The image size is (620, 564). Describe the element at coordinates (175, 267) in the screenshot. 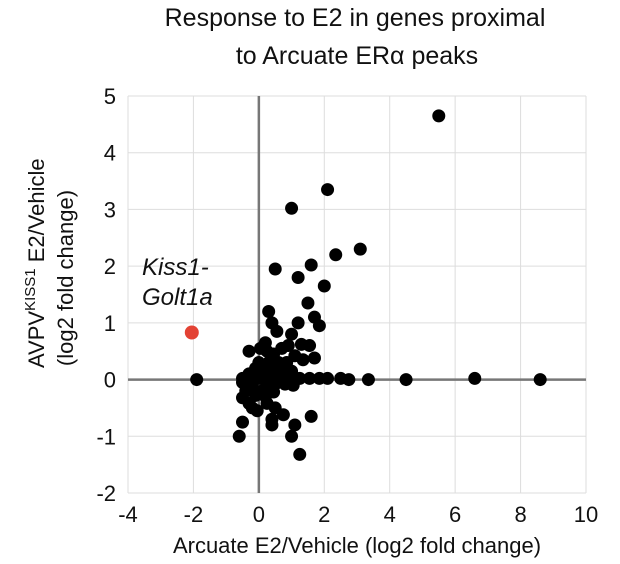

I see `annotation-line-1: Kiss1-` at that location.